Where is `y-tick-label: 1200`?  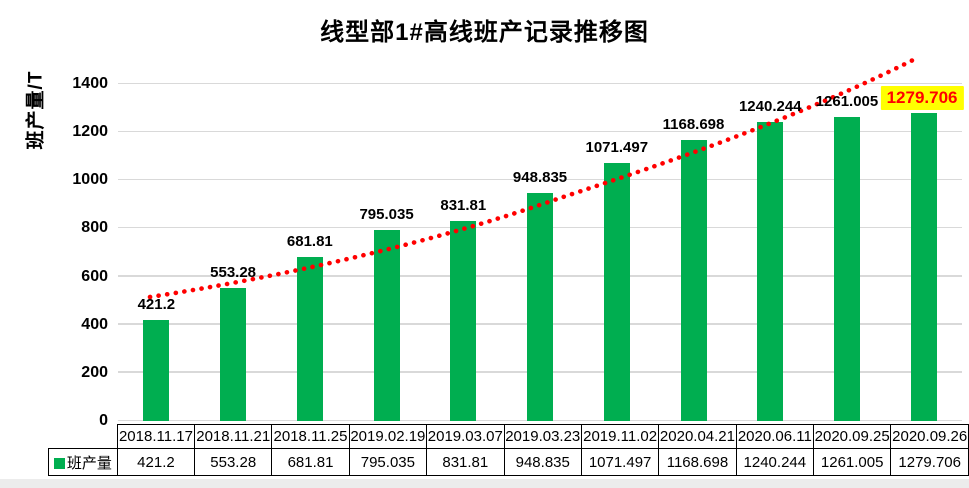
y-tick-label: 1200 is located at coordinates (90, 132).